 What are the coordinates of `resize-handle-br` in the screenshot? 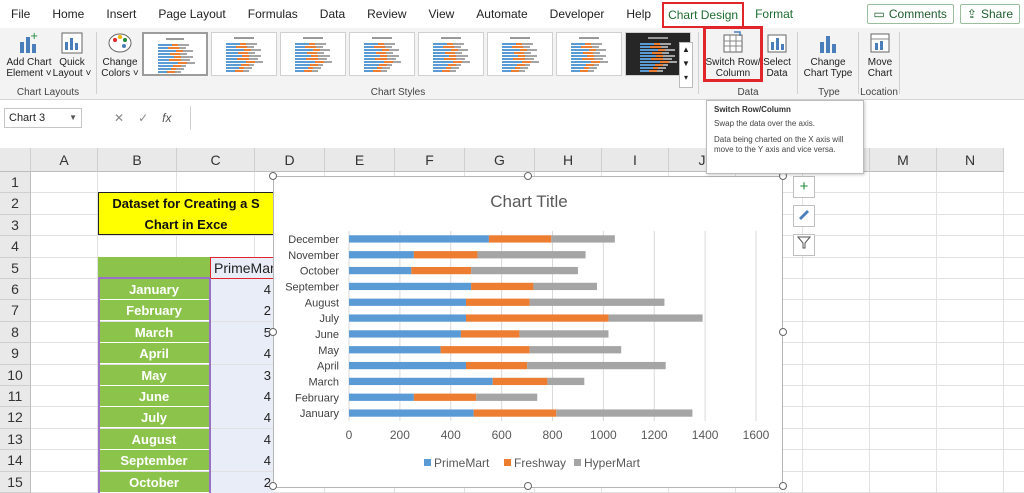 It's located at (783, 486).